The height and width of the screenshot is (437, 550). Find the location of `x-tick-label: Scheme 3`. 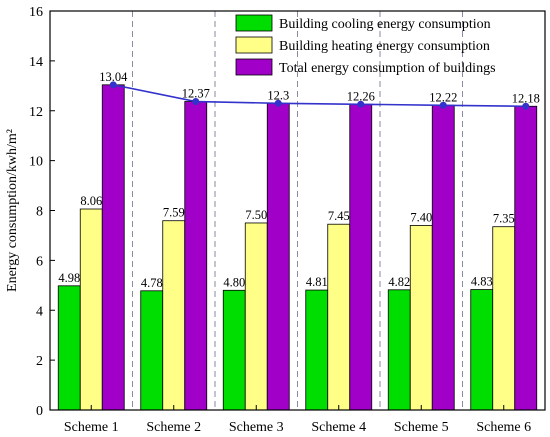

x-tick-label: Scheme 3 is located at coordinates (256, 427).